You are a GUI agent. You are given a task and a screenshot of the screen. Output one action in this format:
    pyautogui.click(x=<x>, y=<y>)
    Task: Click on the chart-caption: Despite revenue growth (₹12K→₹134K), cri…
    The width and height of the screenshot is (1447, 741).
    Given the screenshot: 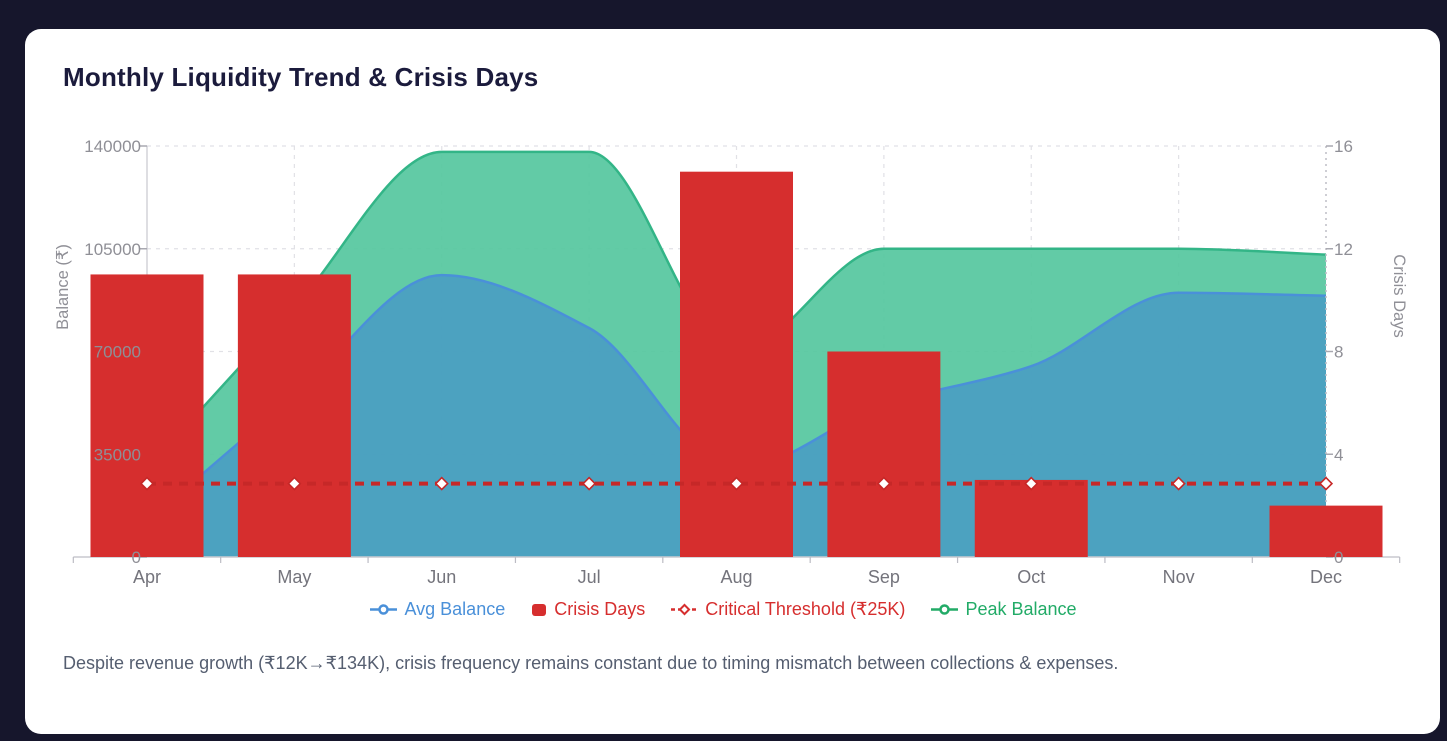 What is the action you would take?
    pyautogui.click(x=591, y=663)
    